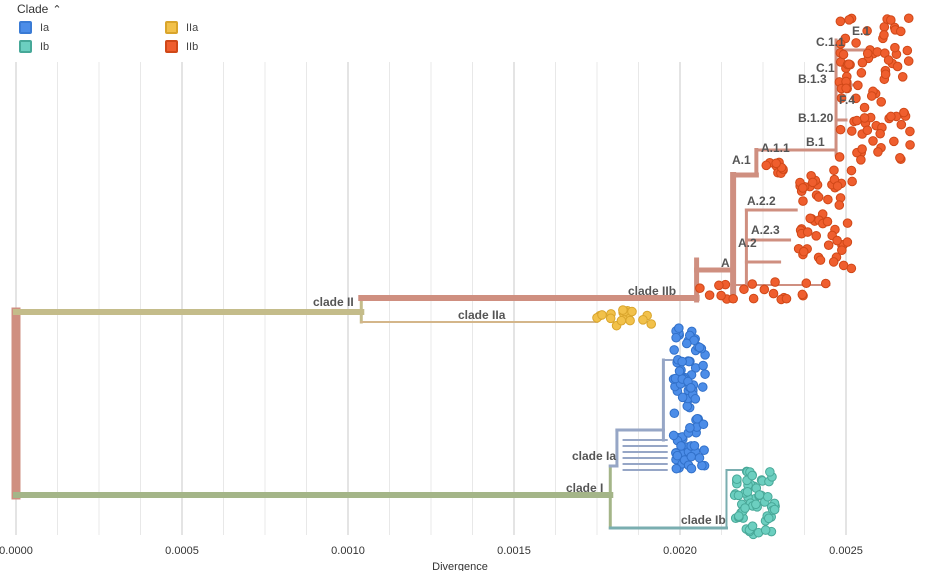 The width and height of the screenshot is (925, 571). I want to click on legend-item-ia: Ia, so click(34, 27).